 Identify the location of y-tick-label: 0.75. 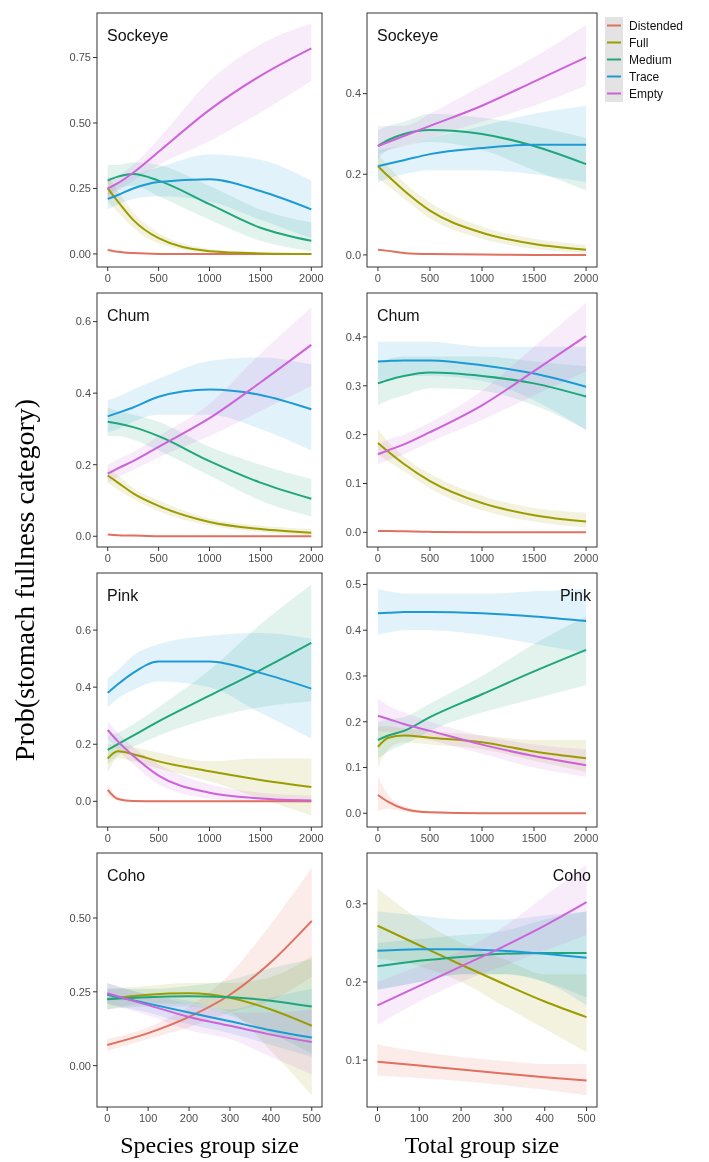
(80, 57).